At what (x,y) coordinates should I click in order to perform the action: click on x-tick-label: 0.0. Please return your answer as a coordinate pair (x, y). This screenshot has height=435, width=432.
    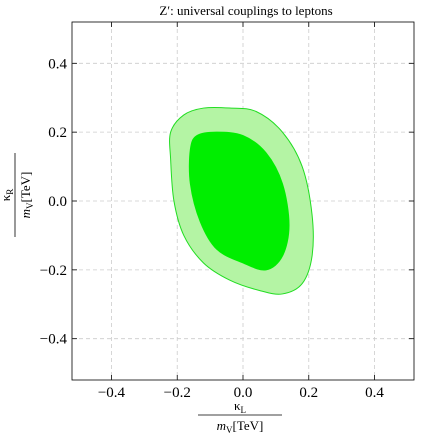
    Looking at the image, I should click on (243, 393).